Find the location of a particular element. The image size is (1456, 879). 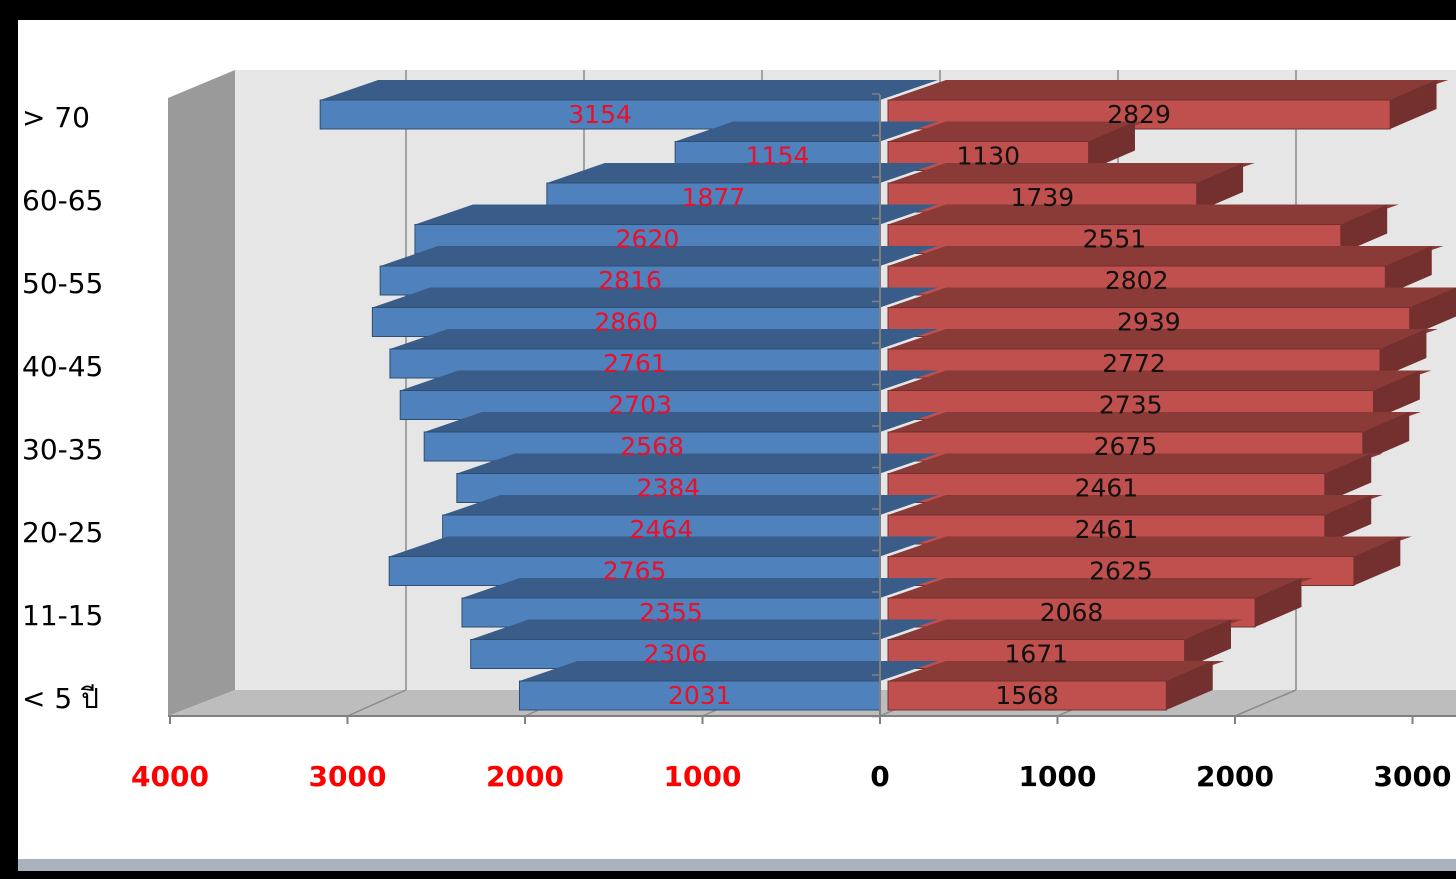

category-label: 50-55 is located at coordinates (62, 283).